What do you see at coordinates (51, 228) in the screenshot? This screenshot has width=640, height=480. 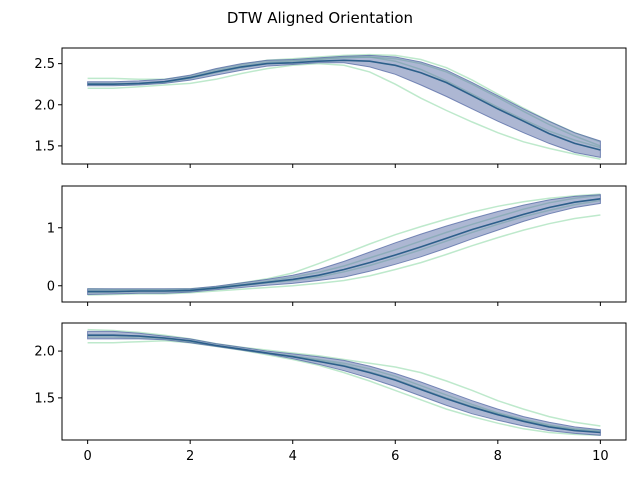 I see `y-tick-label: 1` at bounding box center [51, 228].